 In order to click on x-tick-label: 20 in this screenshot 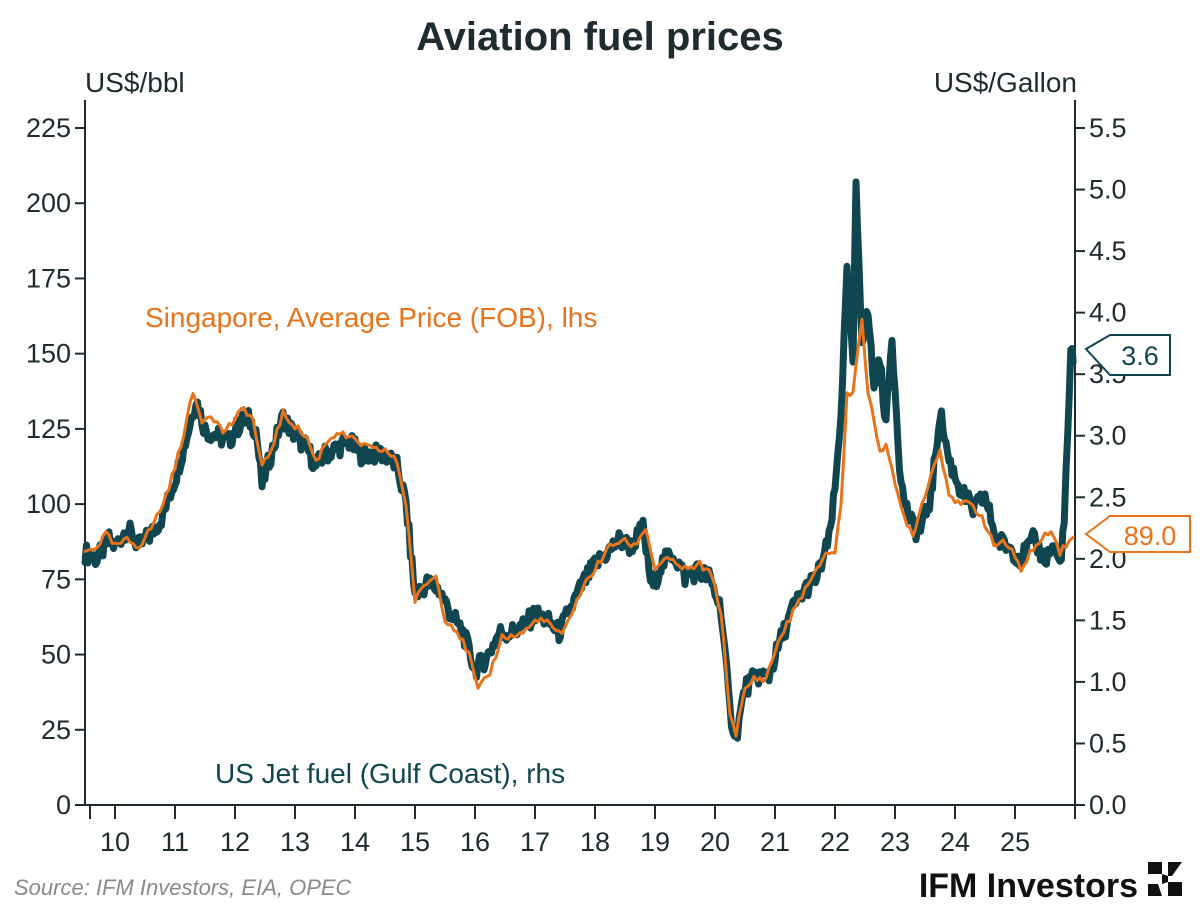, I will do `click(715, 842)`.